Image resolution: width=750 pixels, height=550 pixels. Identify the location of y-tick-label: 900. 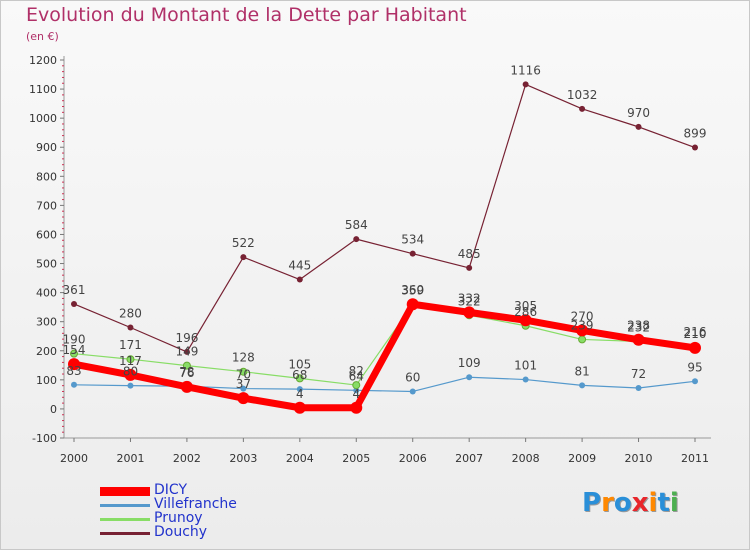
(46, 147).